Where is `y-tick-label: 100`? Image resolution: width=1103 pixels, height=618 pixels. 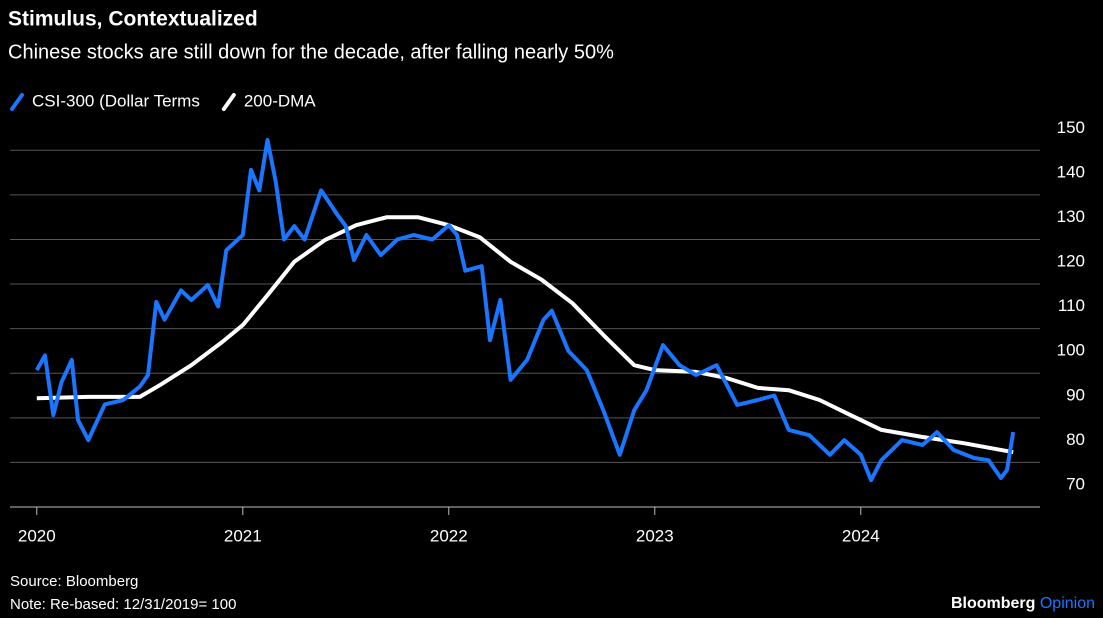 y-tick-label: 100 is located at coordinates (1071, 350).